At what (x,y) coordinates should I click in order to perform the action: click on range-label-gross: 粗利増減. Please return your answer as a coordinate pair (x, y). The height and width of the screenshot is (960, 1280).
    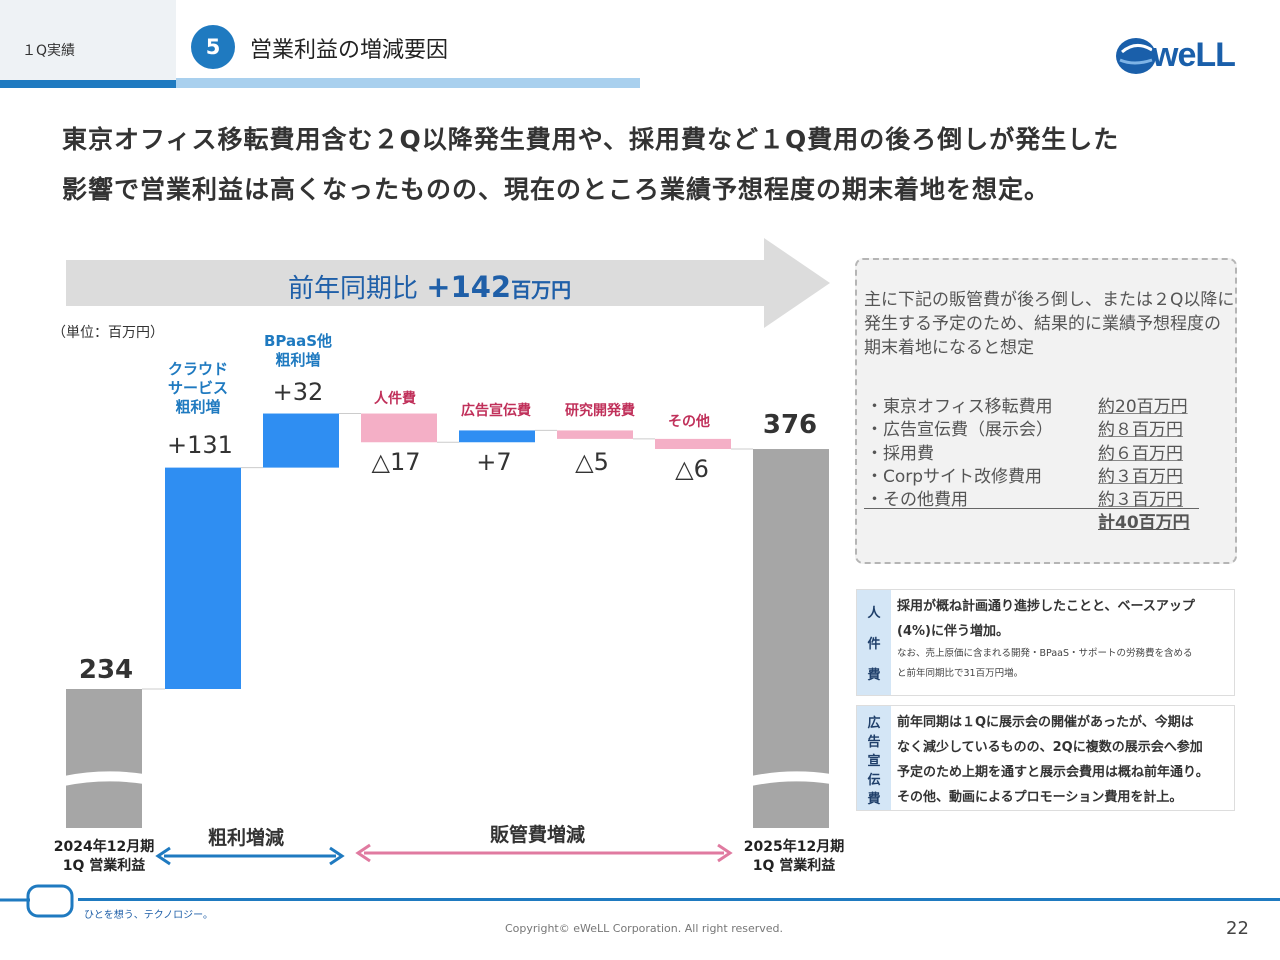
    Looking at the image, I should click on (246, 838).